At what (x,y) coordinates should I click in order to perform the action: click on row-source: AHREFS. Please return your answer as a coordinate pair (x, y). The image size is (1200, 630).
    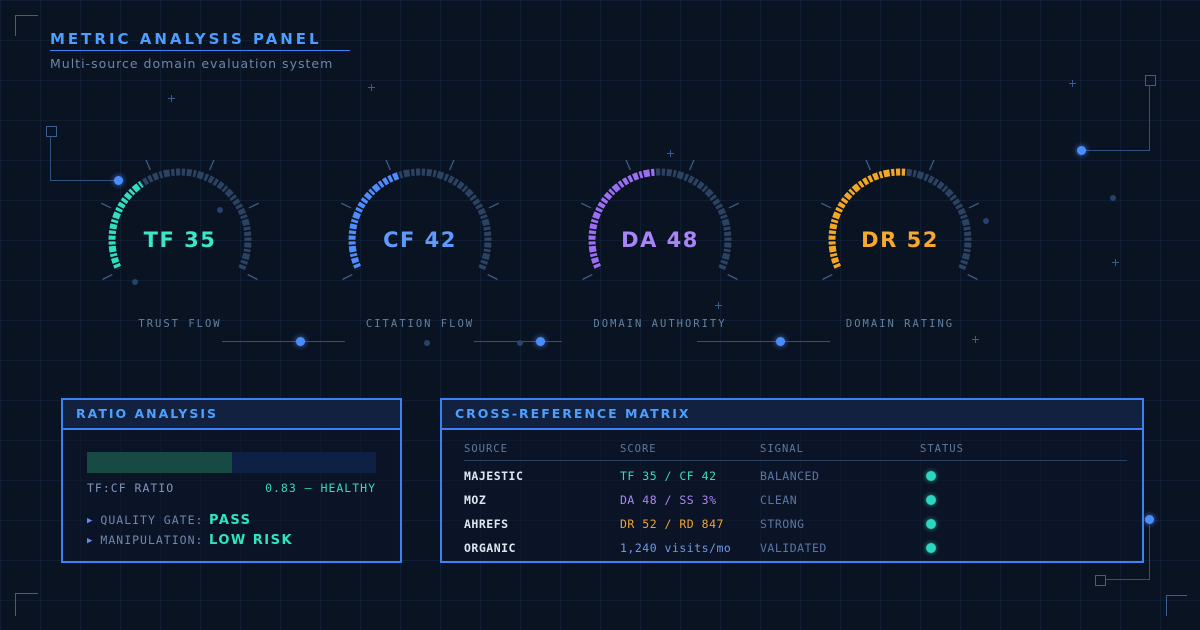
    Looking at the image, I should click on (486, 524).